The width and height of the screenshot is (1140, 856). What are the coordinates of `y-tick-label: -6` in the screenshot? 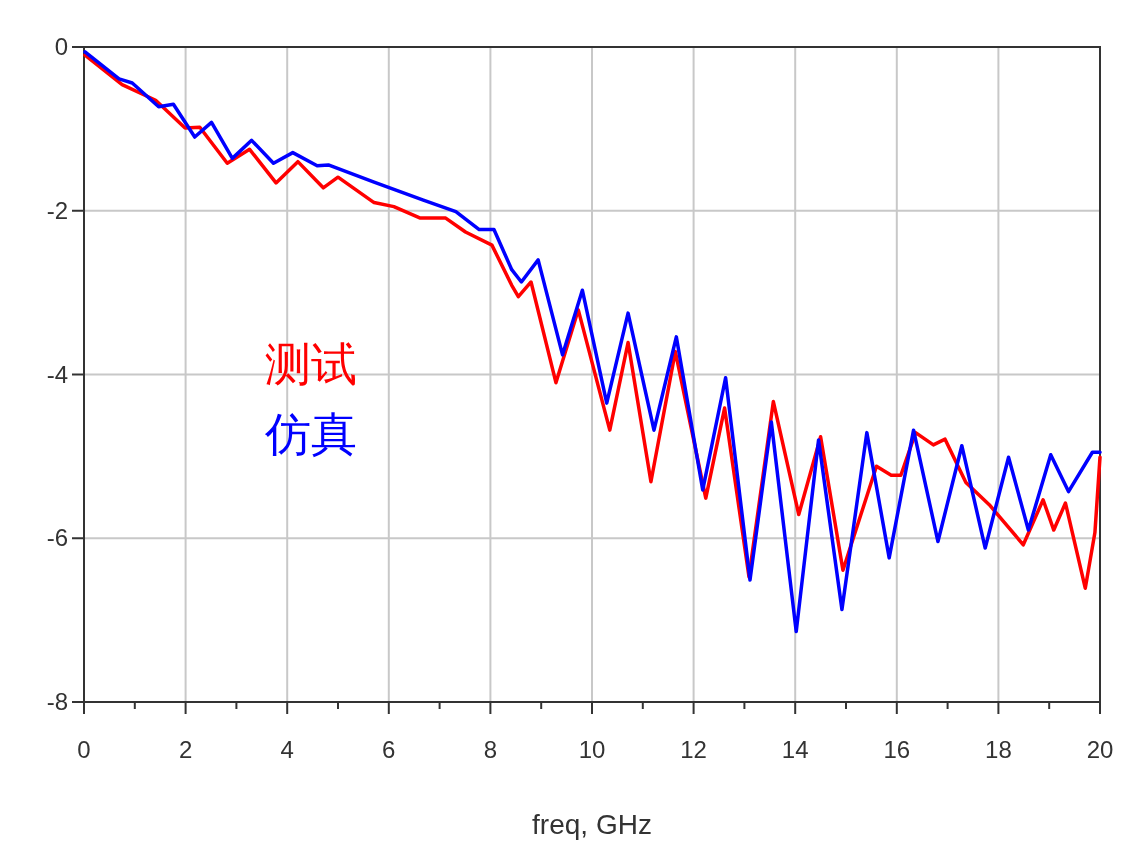 It's located at (57, 538).